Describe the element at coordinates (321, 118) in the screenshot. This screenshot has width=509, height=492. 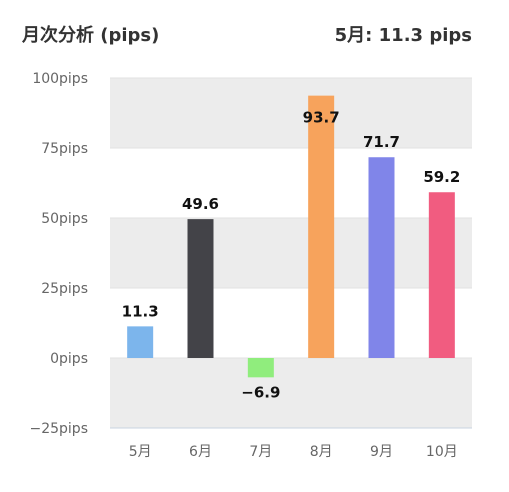
I see `data-label: 93.7` at that location.